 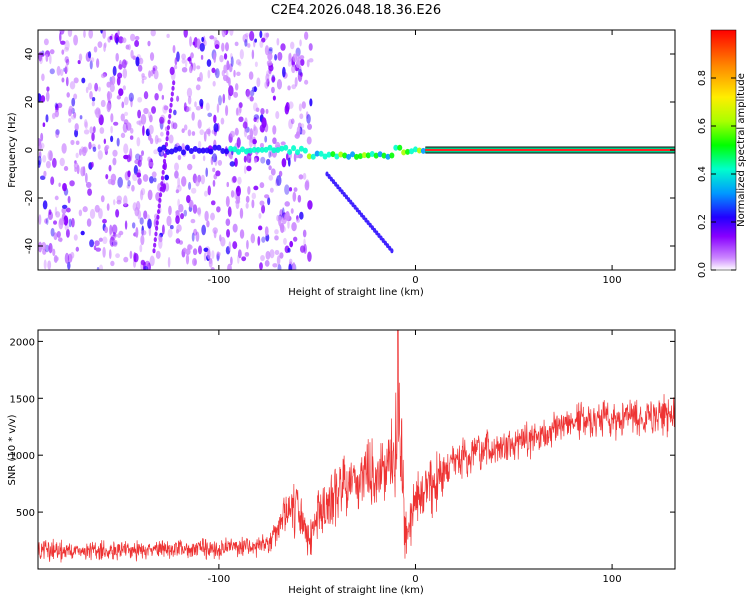 What do you see at coordinates (158, 217) in the screenshot?
I see `spectrogram-chirp-point` at bounding box center [158, 217].